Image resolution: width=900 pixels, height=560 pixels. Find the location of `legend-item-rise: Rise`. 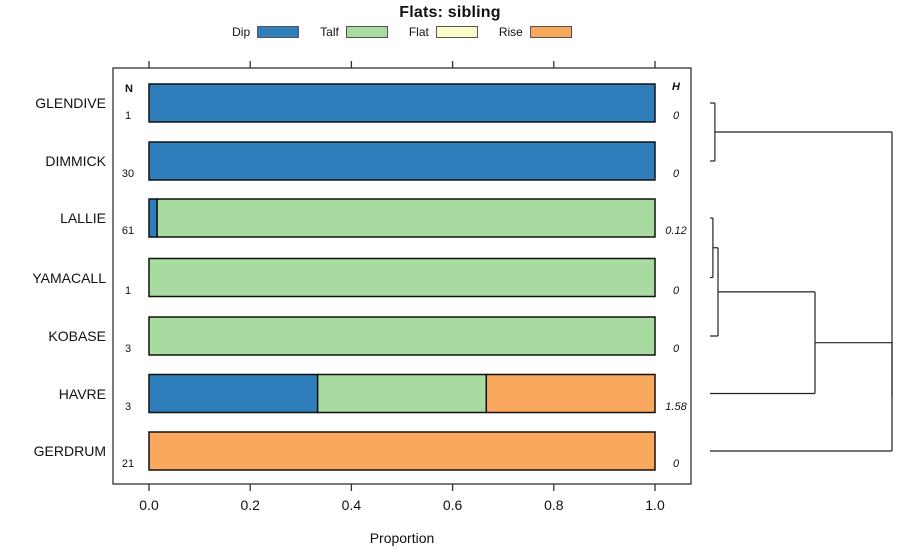

legend-item-rise: Rise is located at coordinates (535, 32).